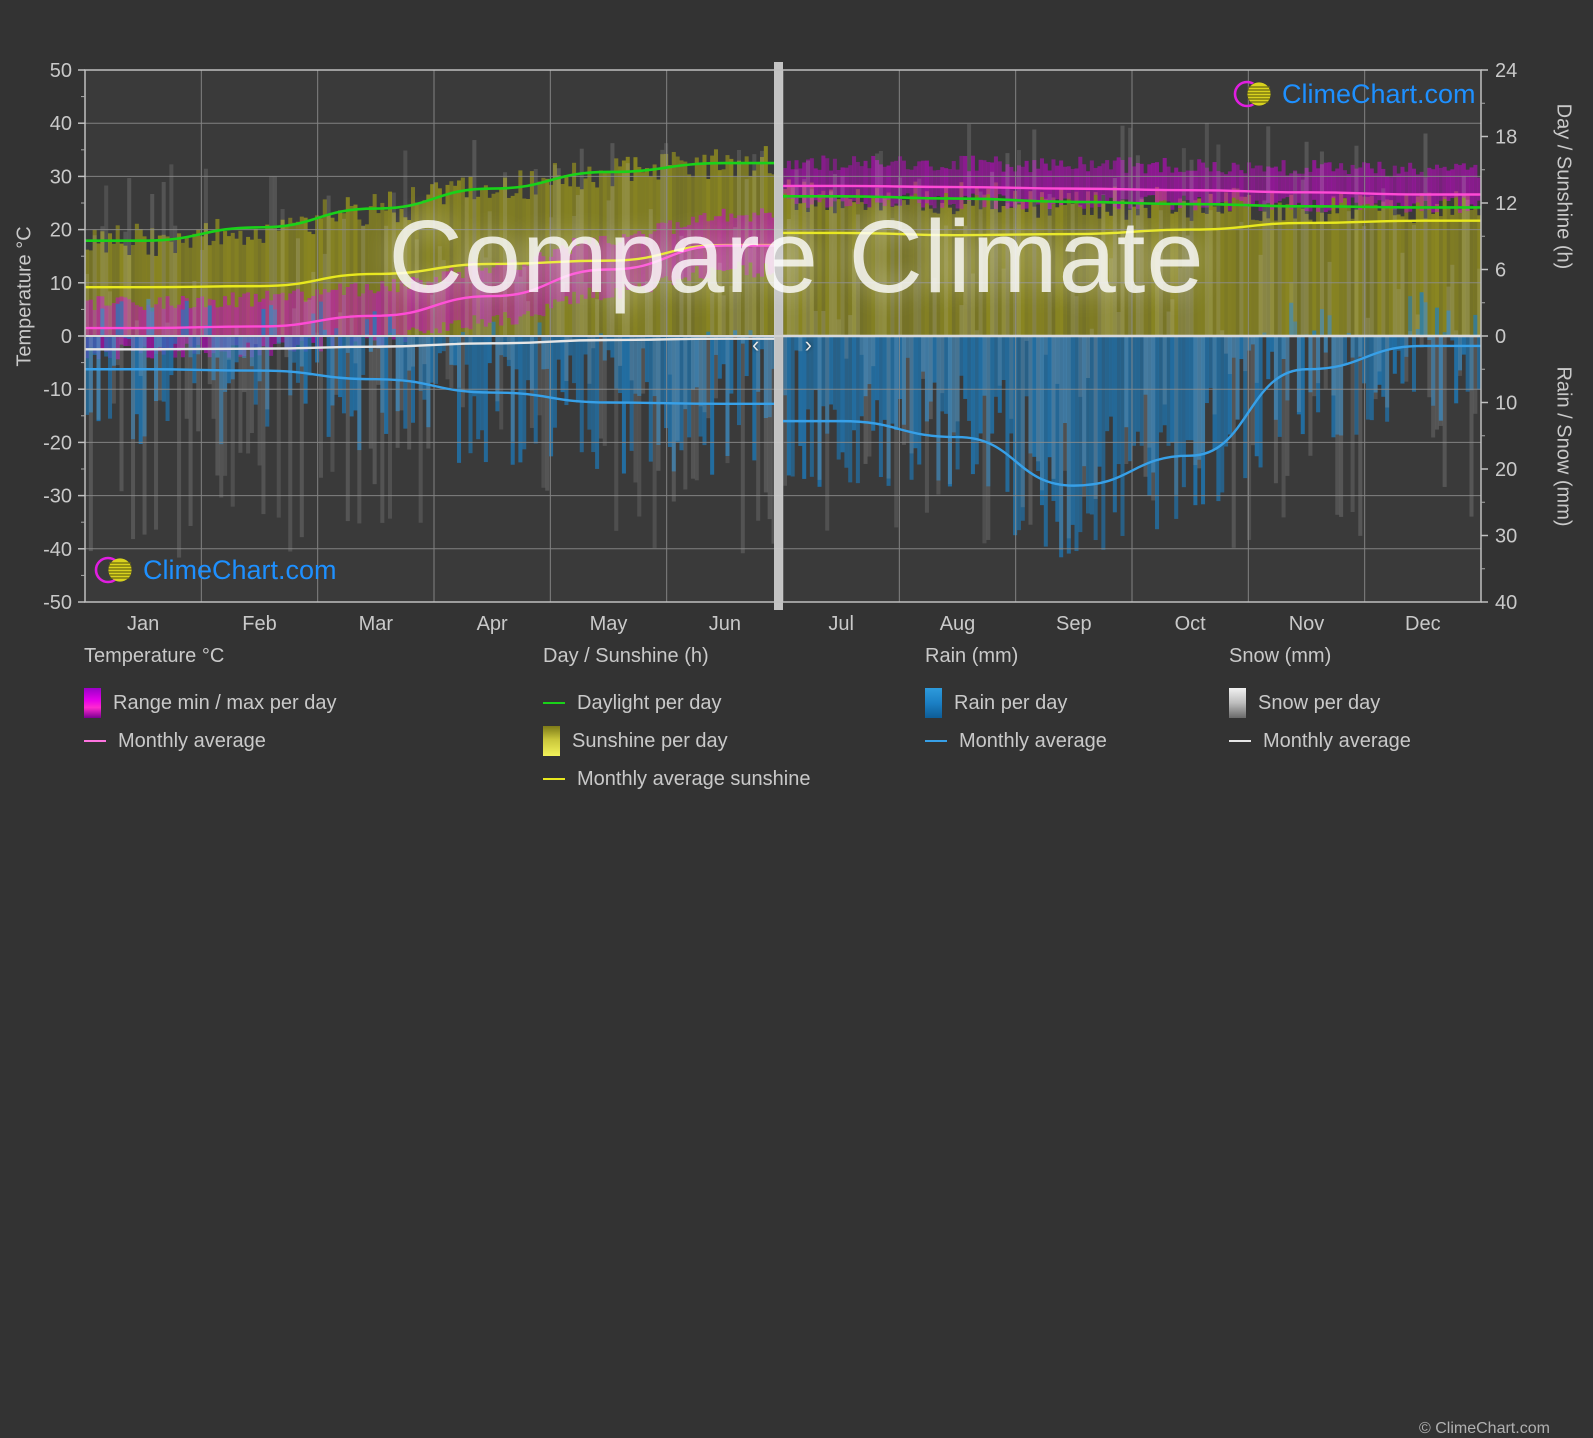 The height and width of the screenshot is (1438, 1593). What do you see at coordinates (756, 344) in the screenshot?
I see `chevron-left-icon: ‹` at bounding box center [756, 344].